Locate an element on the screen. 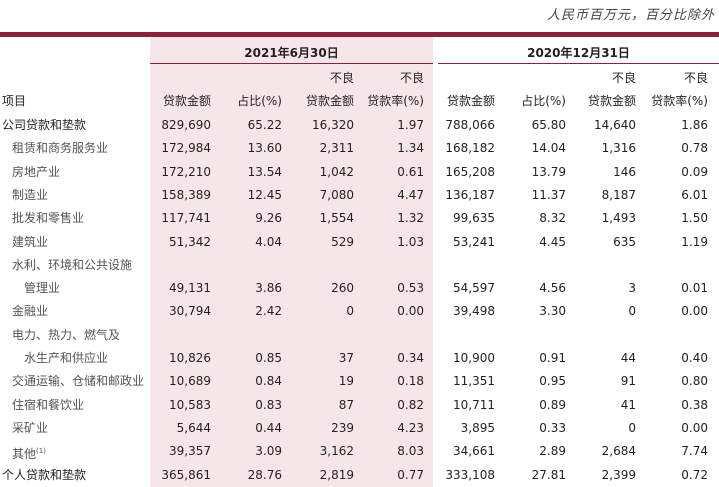 Image resolution: width=719 pixels, height=487 pixels. table-row: 电力、热力、燃气及 is located at coordinates (359, 335).